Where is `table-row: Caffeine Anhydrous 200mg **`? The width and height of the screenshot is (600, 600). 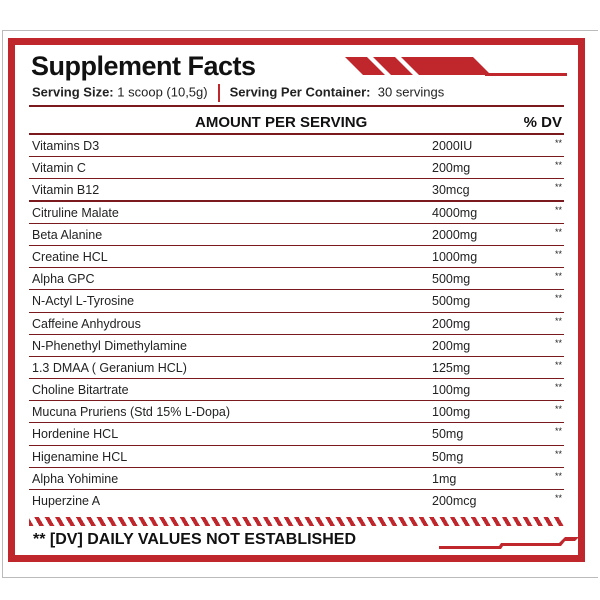 table-row: Caffeine Anhydrous 200mg ** is located at coordinates (296, 324).